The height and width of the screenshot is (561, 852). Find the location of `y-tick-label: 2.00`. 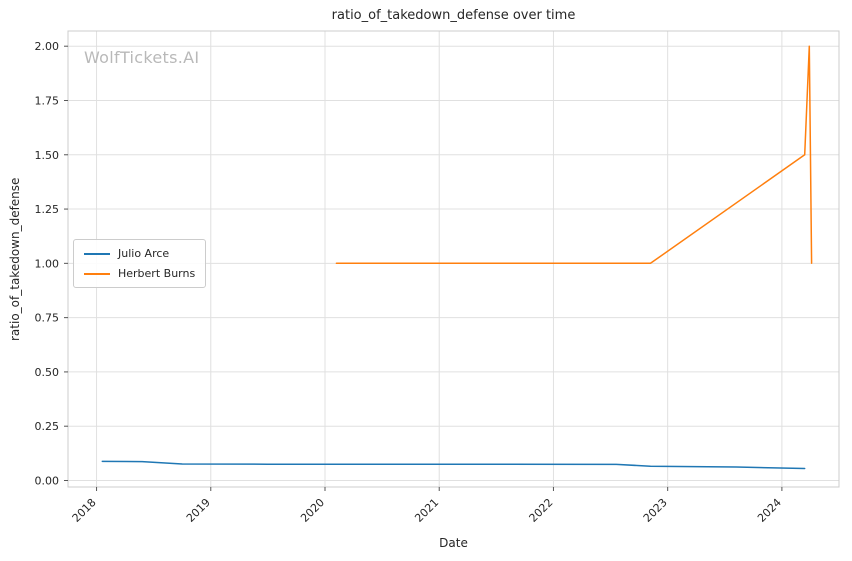

y-tick-label: 2.00 is located at coordinates (47, 46).